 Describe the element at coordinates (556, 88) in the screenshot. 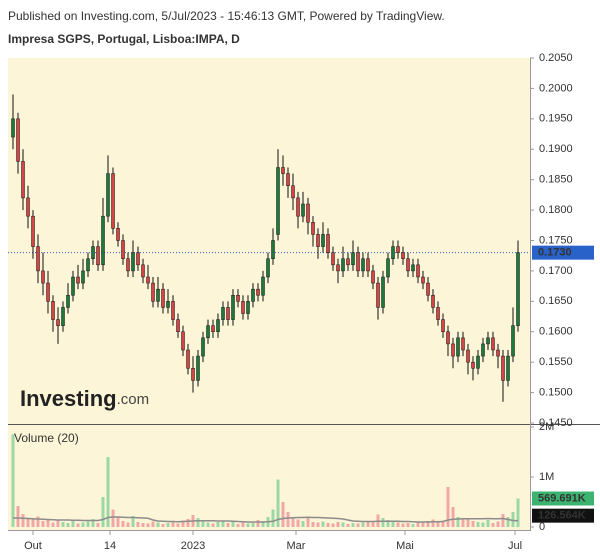

I see `y-tick-label: 0.2000` at that location.